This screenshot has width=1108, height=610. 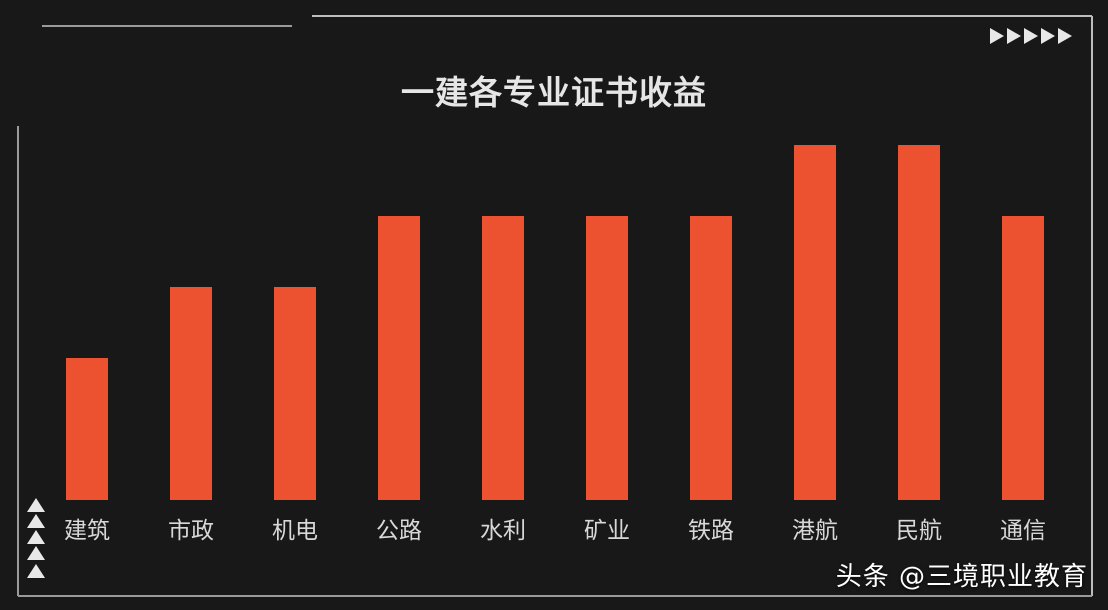 What do you see at coordinates (919, 531) in the screenshot?
I see `x-tick-label: 民航` at bounding box center [919, 531].